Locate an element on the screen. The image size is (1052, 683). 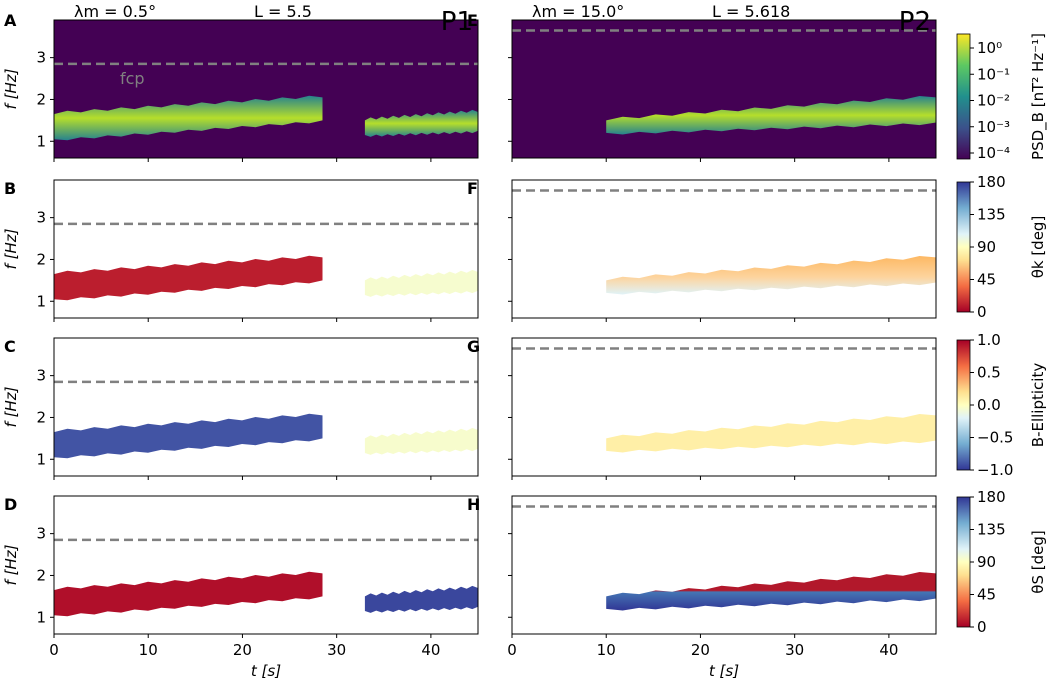
lambda-label: λm = 0.5° is located at coordinates (115, 11).